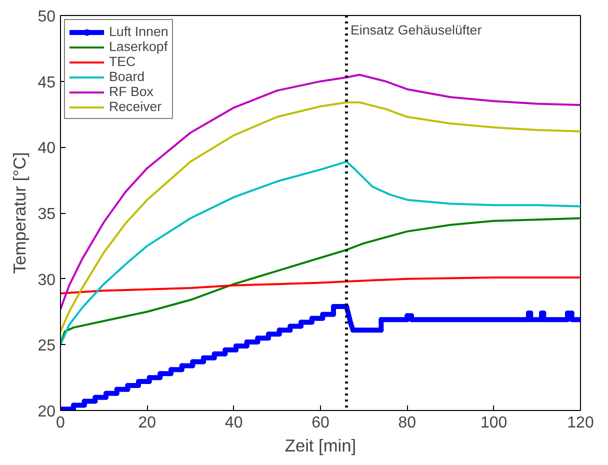  I want to click on x-tick-label: 60, so click(321, 423).